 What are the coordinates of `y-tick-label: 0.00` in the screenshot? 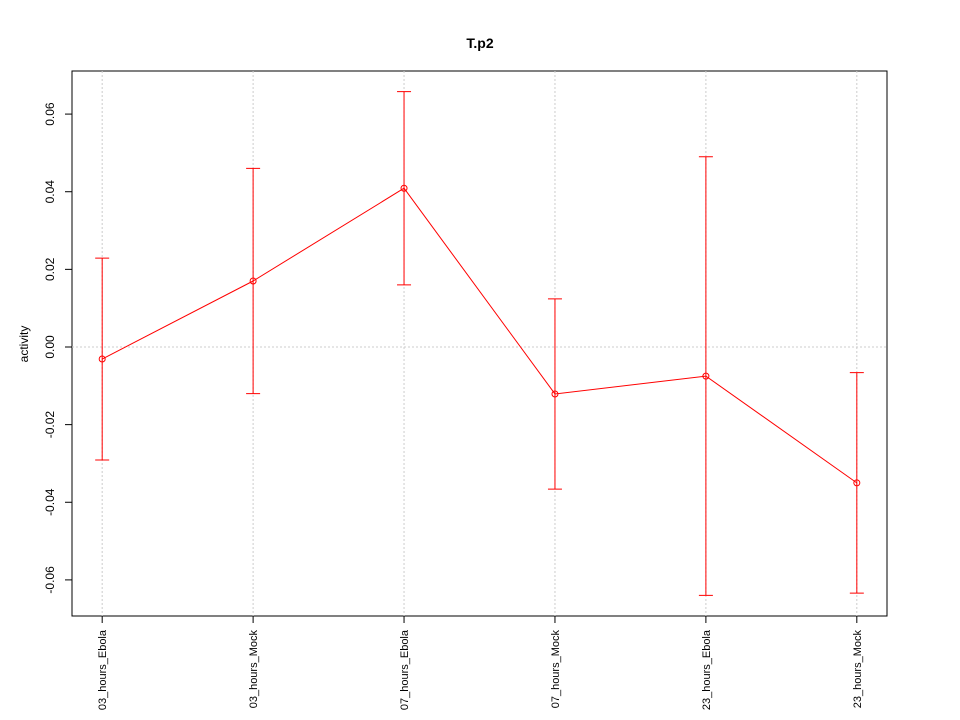 It's located at (50, 347).